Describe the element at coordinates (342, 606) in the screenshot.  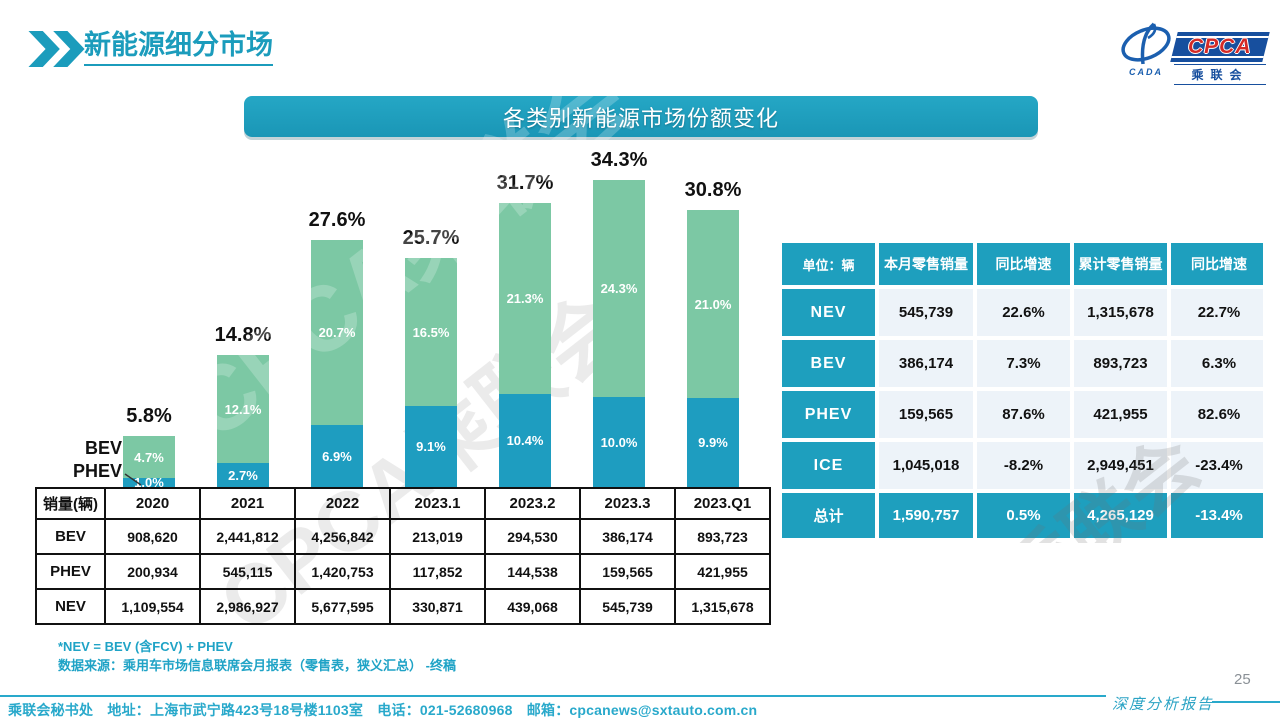
I see `table-cell: 5,677,595` at that location.